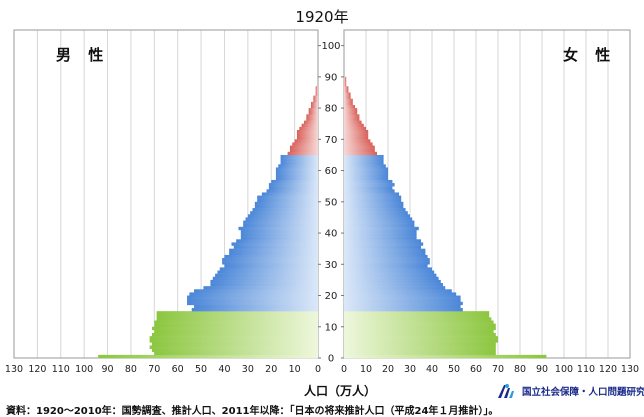 The image size is (644, 417). What do you see at coordinates (154, 369) in the screenshot?
I see `male-x-tick-label: 70` at bounding box center [154, 369].